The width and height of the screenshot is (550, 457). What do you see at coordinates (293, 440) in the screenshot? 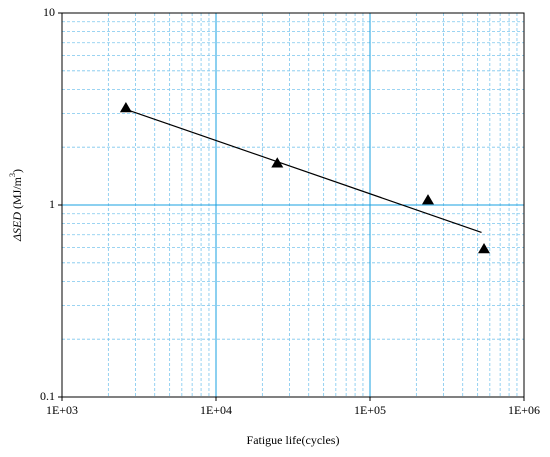
I see `x-axis-label: Fatigue life(cycles)` at bounding box center [293, 440].